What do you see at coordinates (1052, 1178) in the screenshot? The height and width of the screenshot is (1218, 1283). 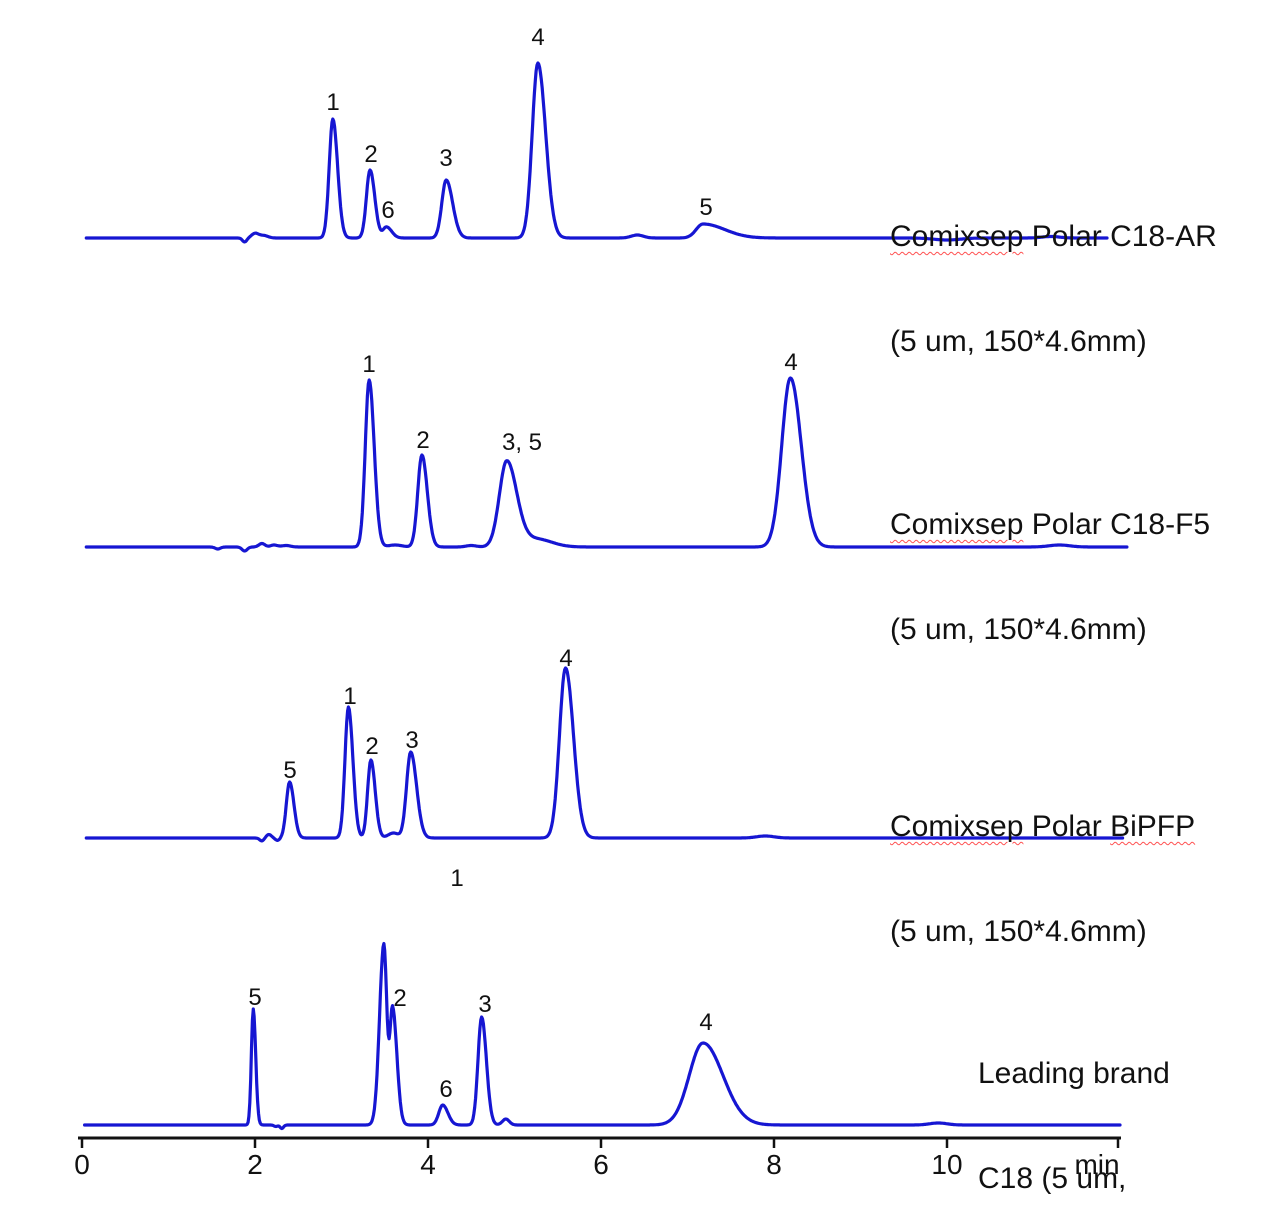 I see `column-label-line: C18 (5 um,` at bounding box center [1052, 1178].